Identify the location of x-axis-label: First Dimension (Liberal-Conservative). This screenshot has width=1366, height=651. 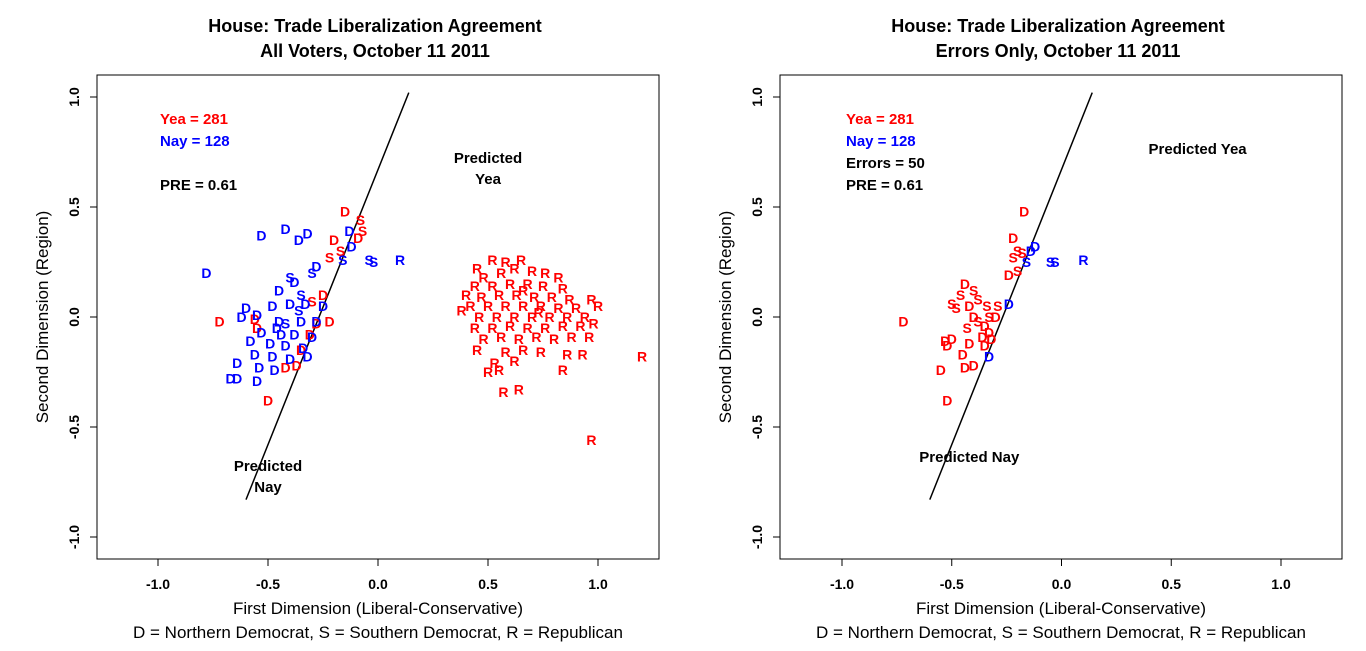
(1061, 608).